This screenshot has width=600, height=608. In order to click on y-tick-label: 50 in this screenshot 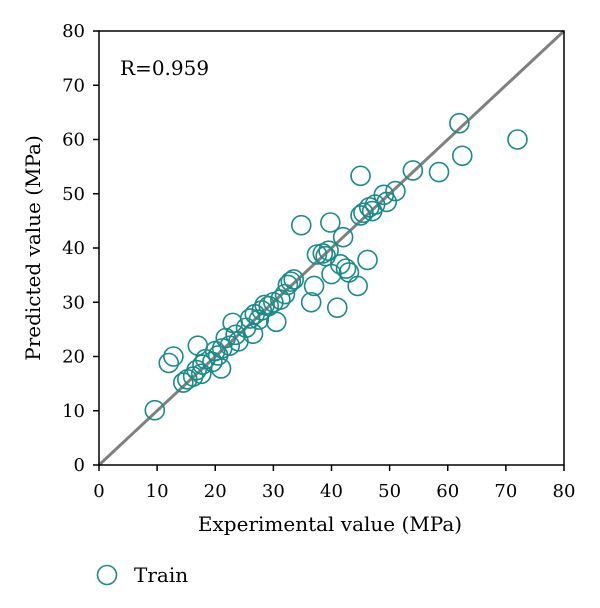, I will do `click(73, 194)`.